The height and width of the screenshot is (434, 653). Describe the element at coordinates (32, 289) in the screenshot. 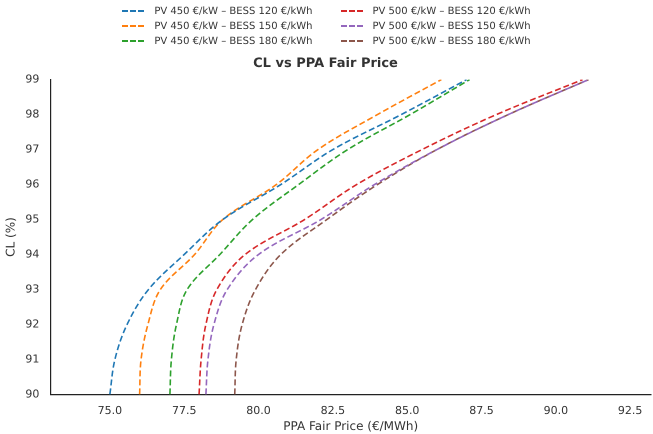

I see `y-tick-label: 93` at that location.